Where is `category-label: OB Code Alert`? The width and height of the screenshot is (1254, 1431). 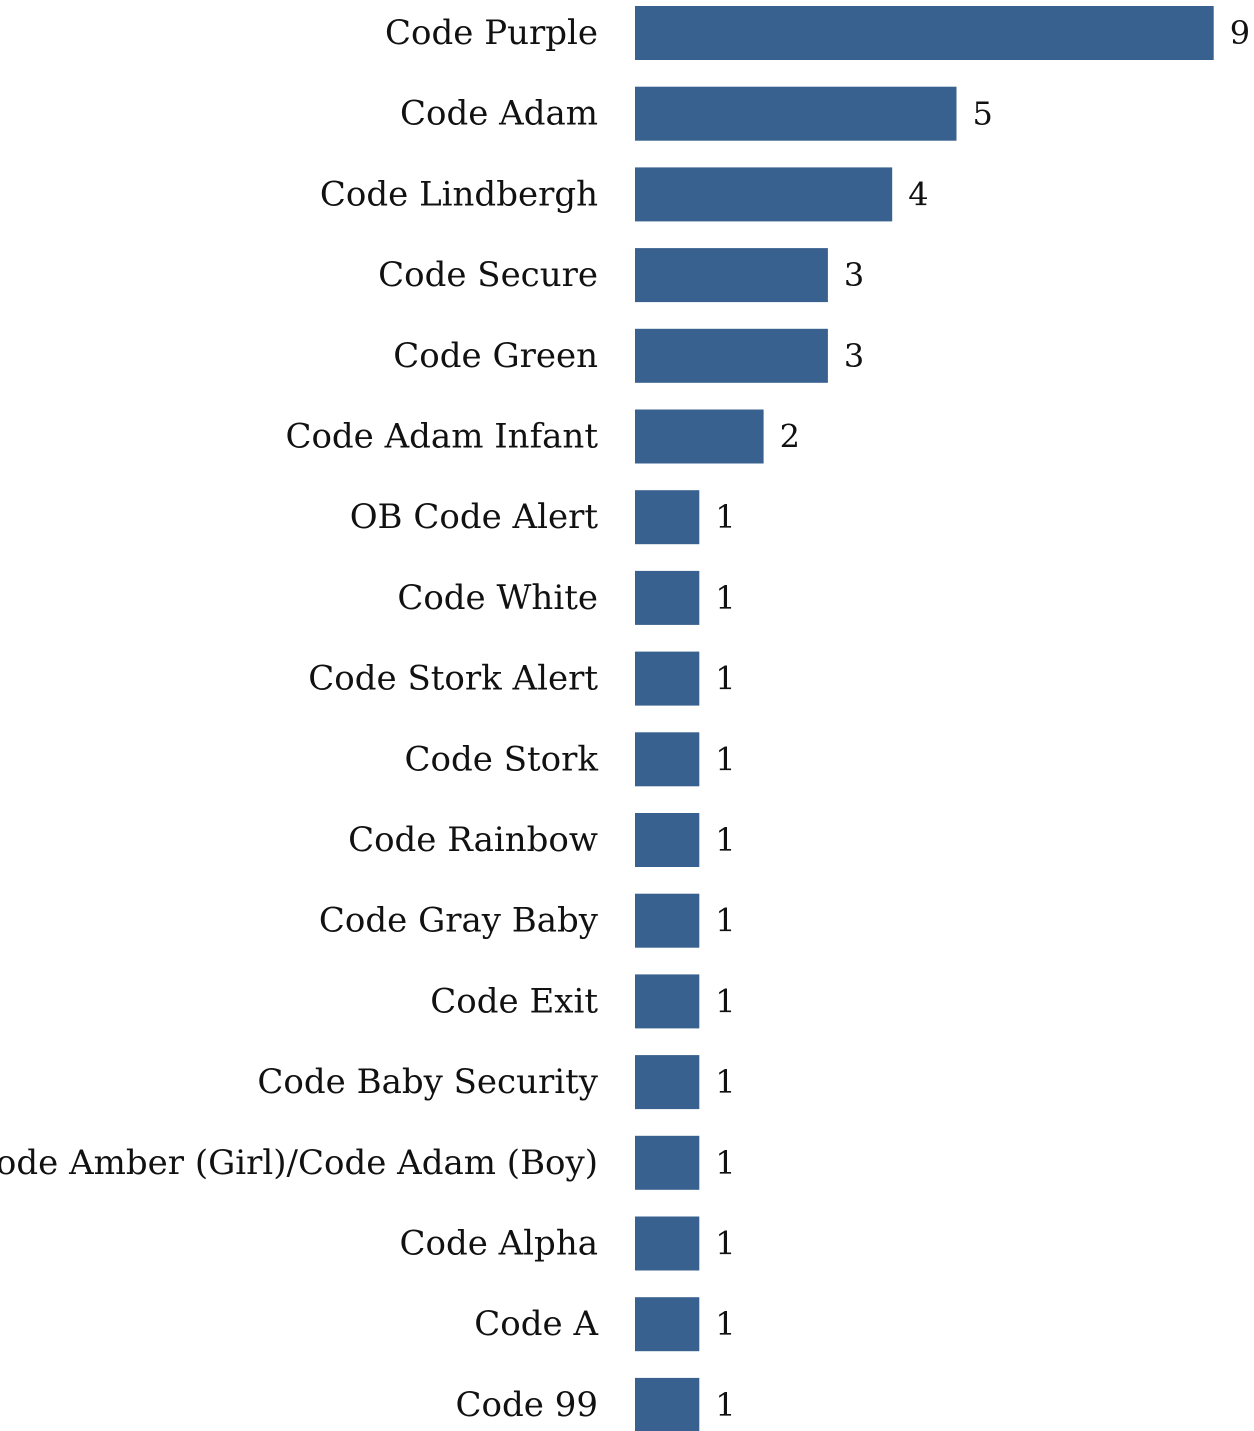
category-label: OB Code Alert is located at coordinates (474, 517).